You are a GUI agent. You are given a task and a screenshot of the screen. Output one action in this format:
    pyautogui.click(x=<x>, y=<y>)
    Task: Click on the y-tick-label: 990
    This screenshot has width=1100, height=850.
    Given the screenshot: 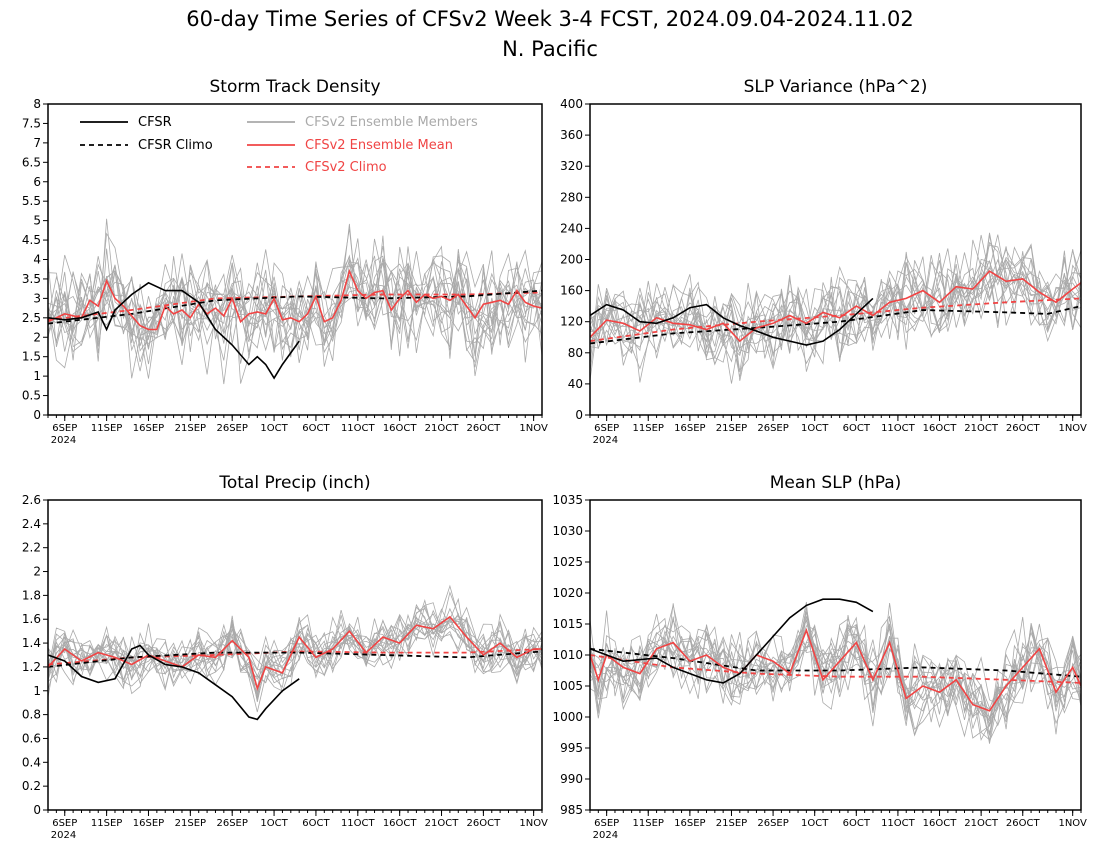 What is the action you would take?
    pyautogui.click(x=571, y=779)
    